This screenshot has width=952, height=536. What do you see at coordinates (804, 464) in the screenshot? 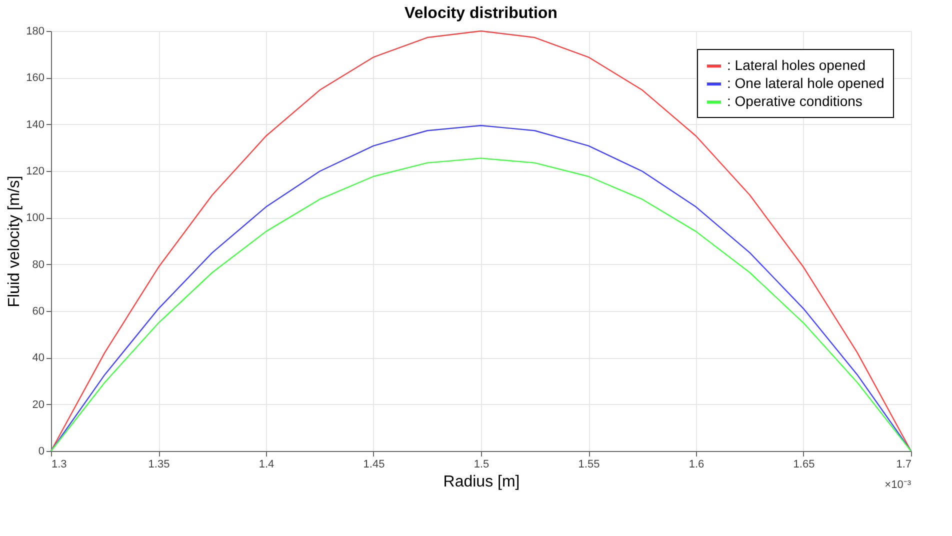
I see `x-tick-label: 1.65` at bounding box center [804, 464].